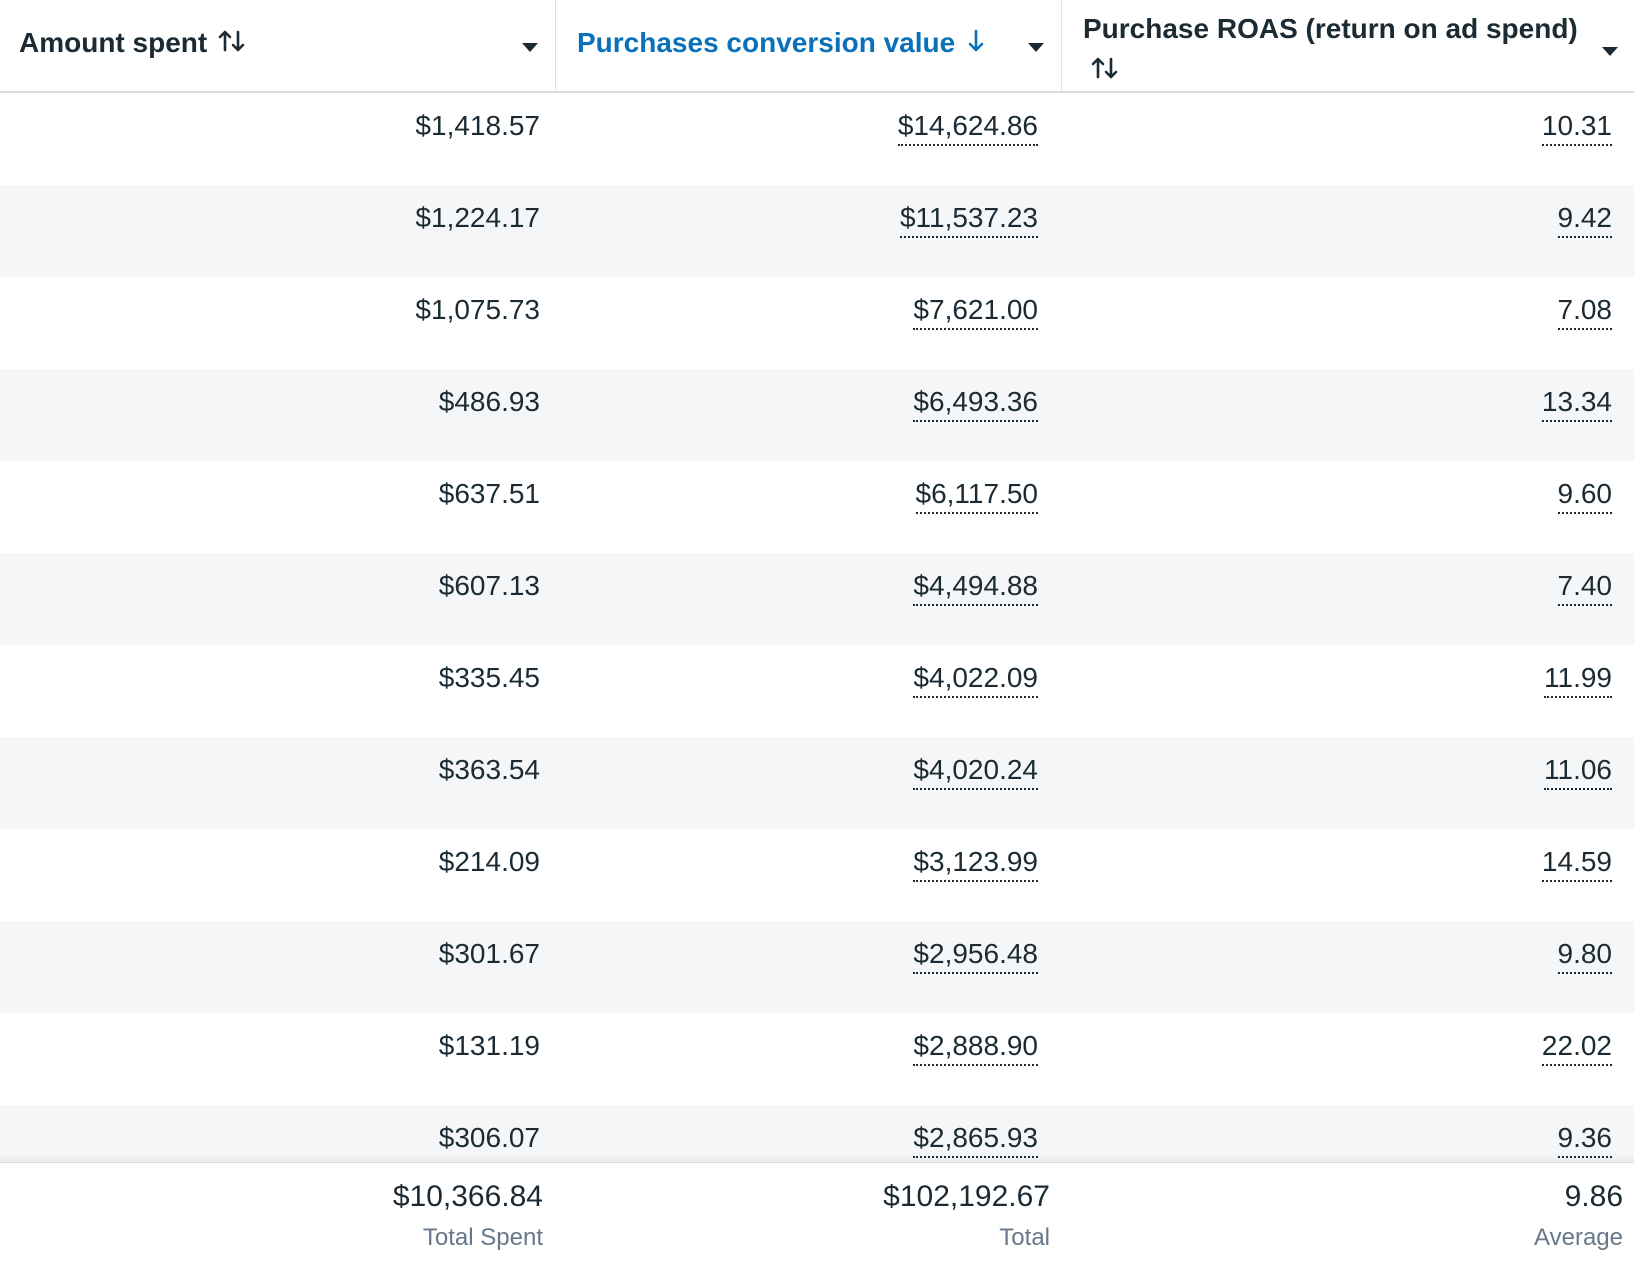 This screenshot has height=1276, width=1634. What do you see at coordinates (817, 599) in the screenshot?
I see `table-row: $607.13 $4,494.88 7.40` at bounding box center [817, 599].